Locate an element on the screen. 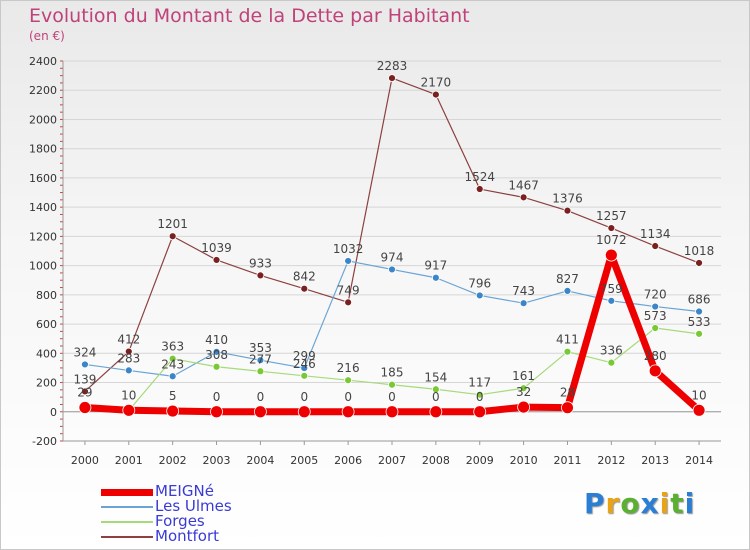  x-tick-label: 2002 is located at coordinates (173, 460).